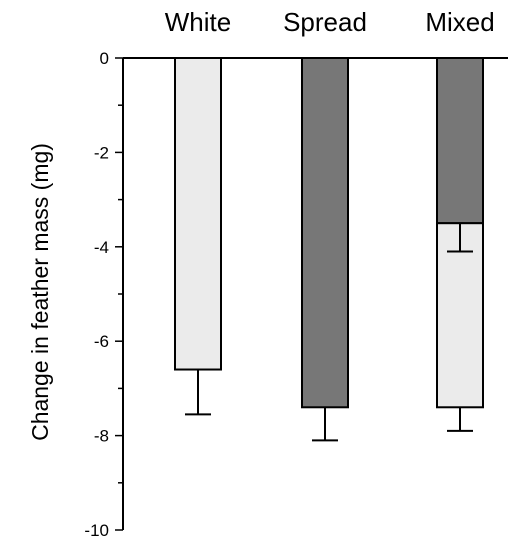  Describe the element at coordinates (101, 436) in the screenshot. I see `y-tick-label: -8` at that location.